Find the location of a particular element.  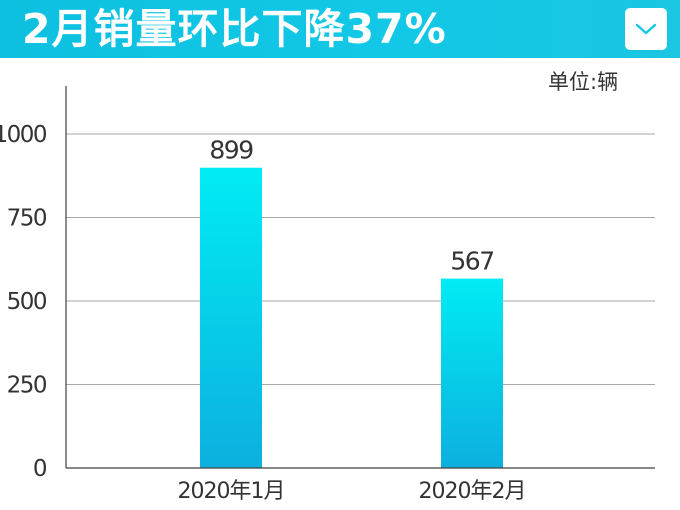

y-tick-label: 500 is located at coordinates (27, 302).